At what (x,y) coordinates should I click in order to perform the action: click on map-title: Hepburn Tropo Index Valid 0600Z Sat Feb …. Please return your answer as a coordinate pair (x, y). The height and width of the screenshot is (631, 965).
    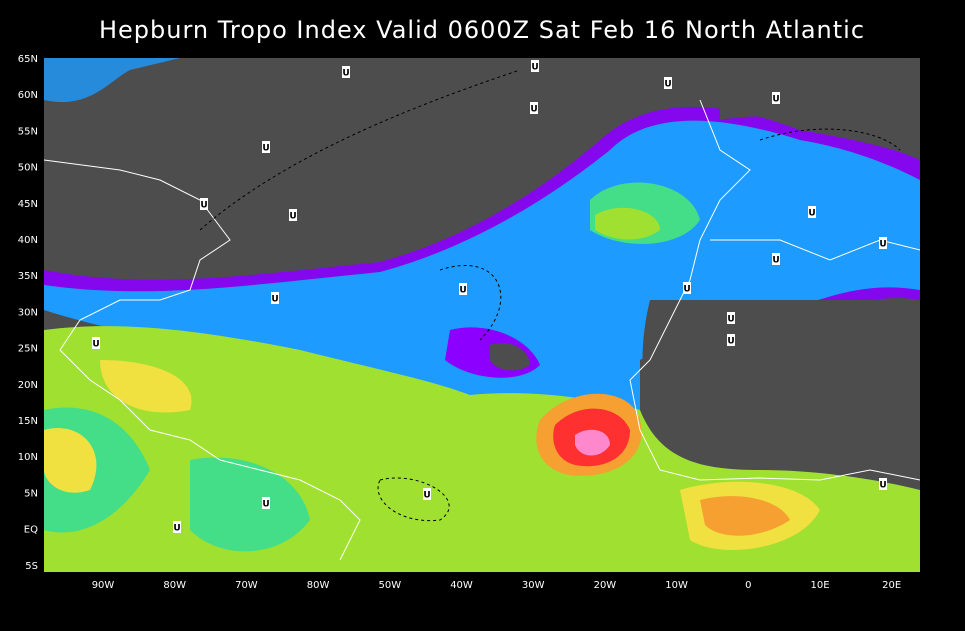
    Looking at the image, I should click on (482, 30).